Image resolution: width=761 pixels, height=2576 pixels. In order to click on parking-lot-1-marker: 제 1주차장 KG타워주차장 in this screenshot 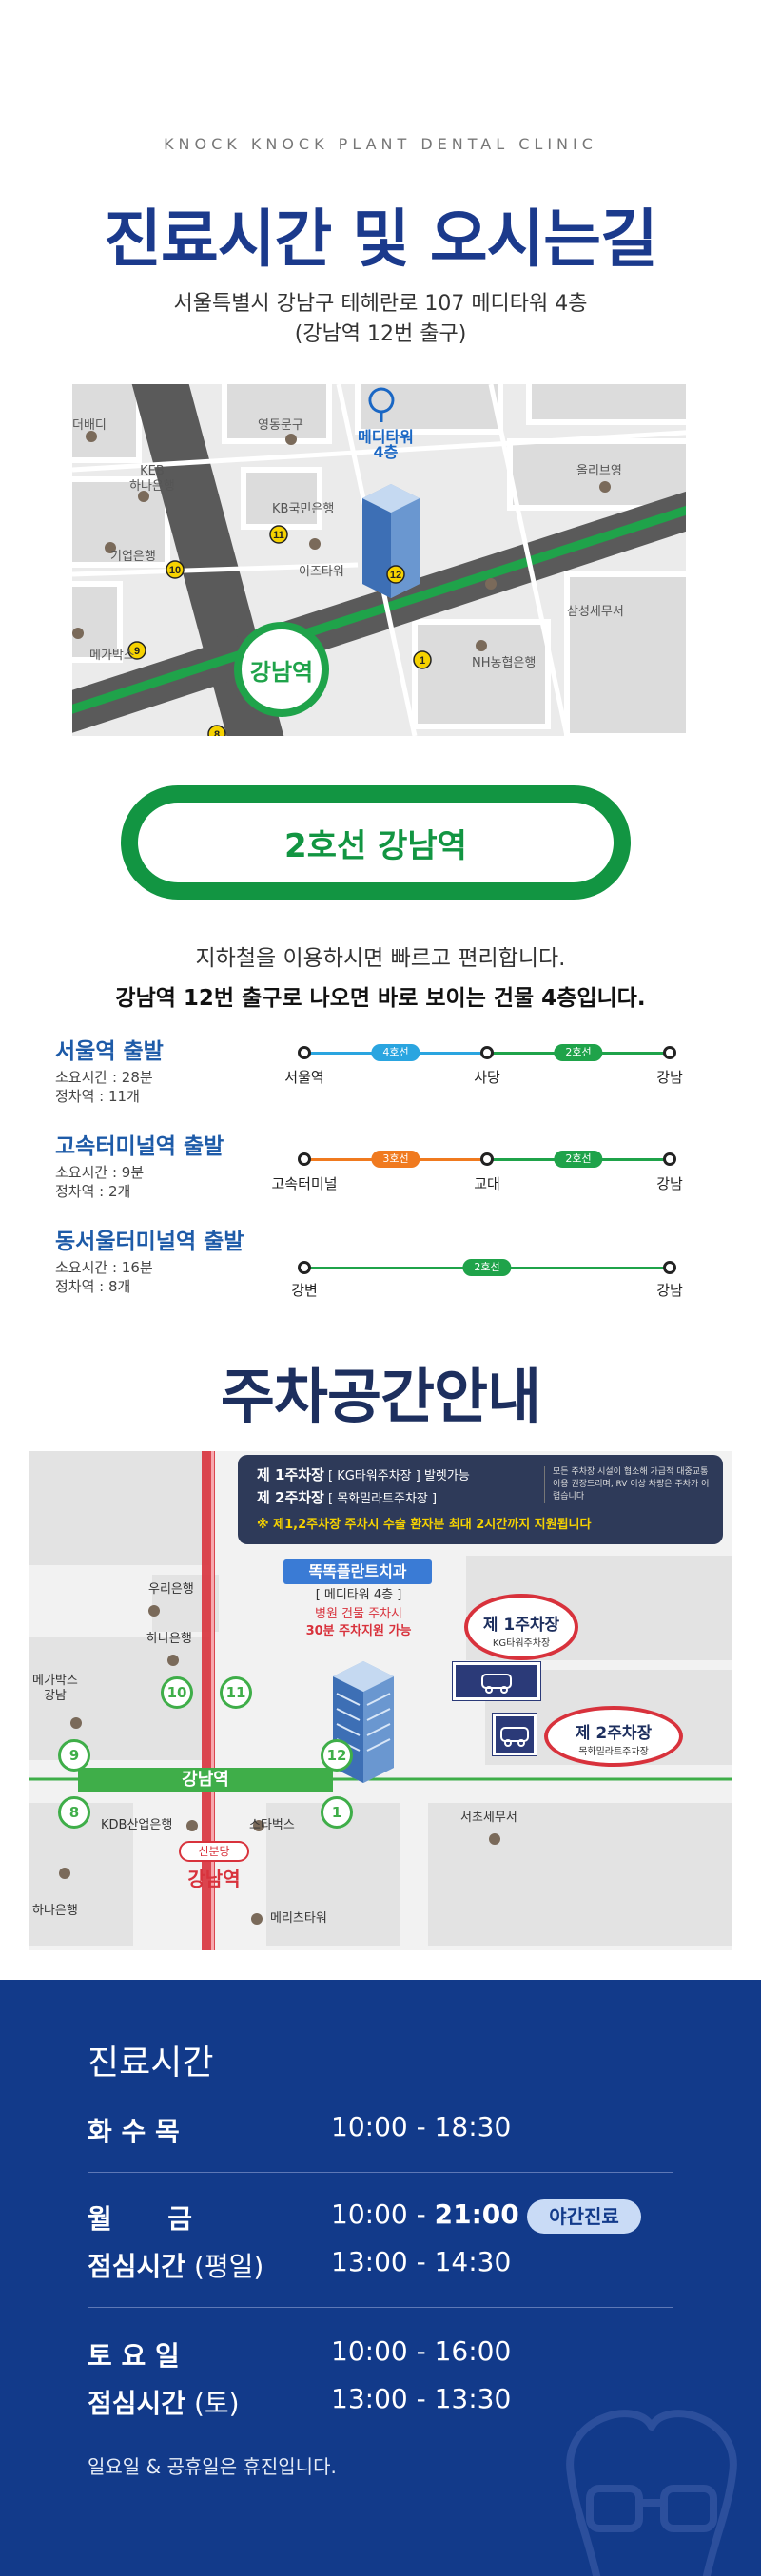, I will do `click(521, 1627)`.